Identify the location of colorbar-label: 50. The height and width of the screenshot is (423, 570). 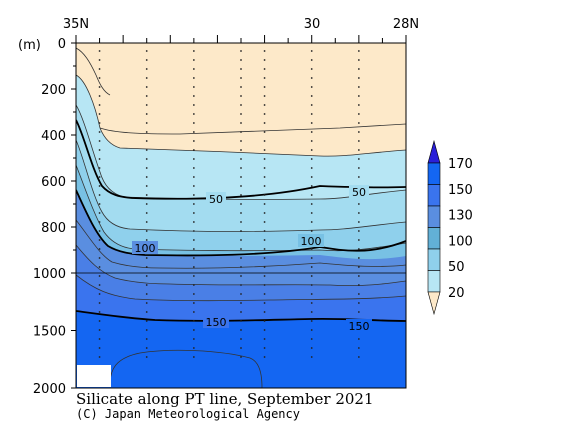
(456, 267).